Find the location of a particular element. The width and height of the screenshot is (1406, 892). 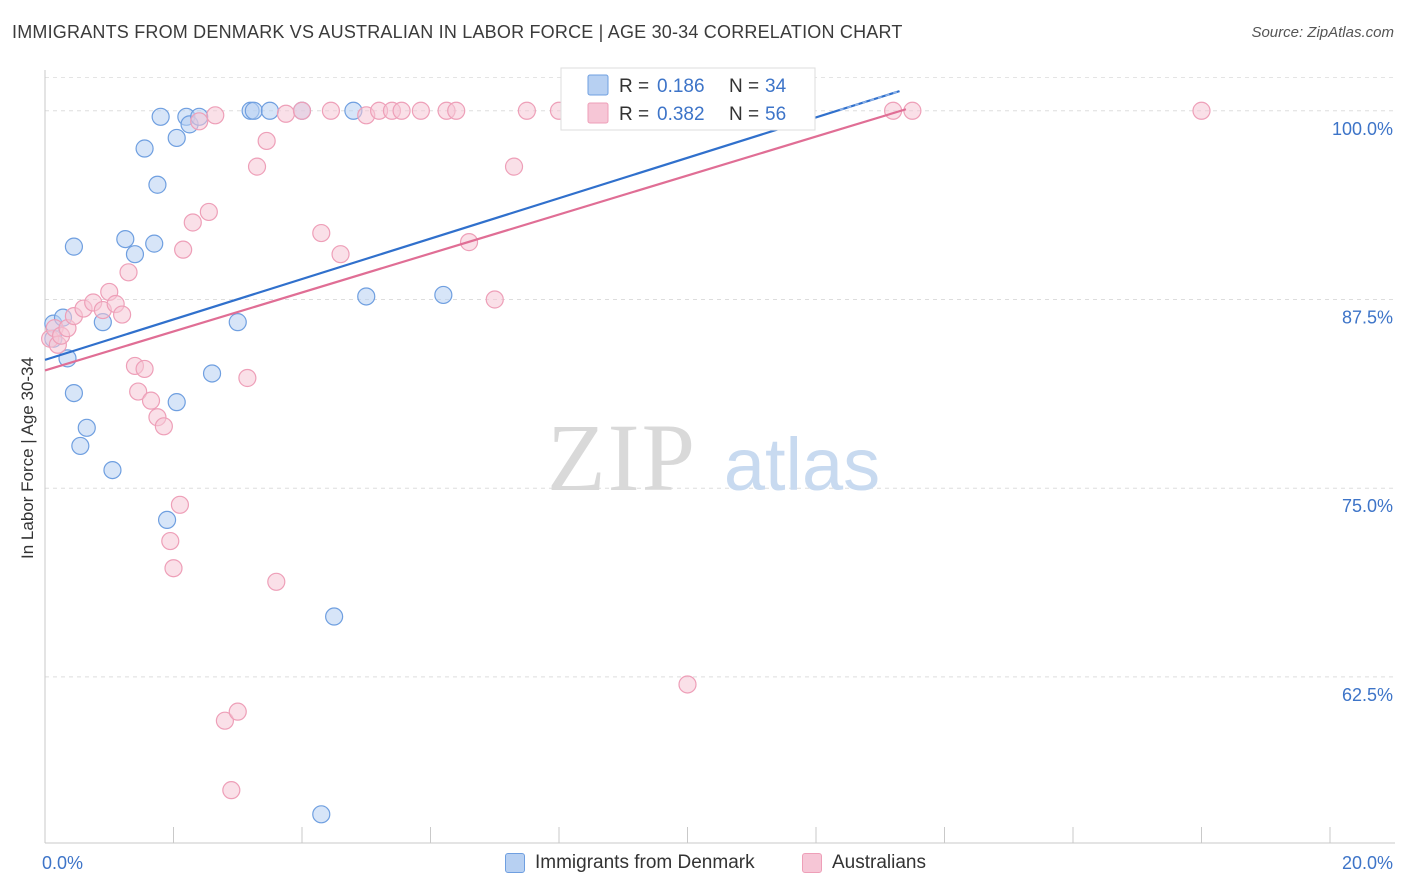

stats-r-value: 0.382 is located at coordinates (681, 114).